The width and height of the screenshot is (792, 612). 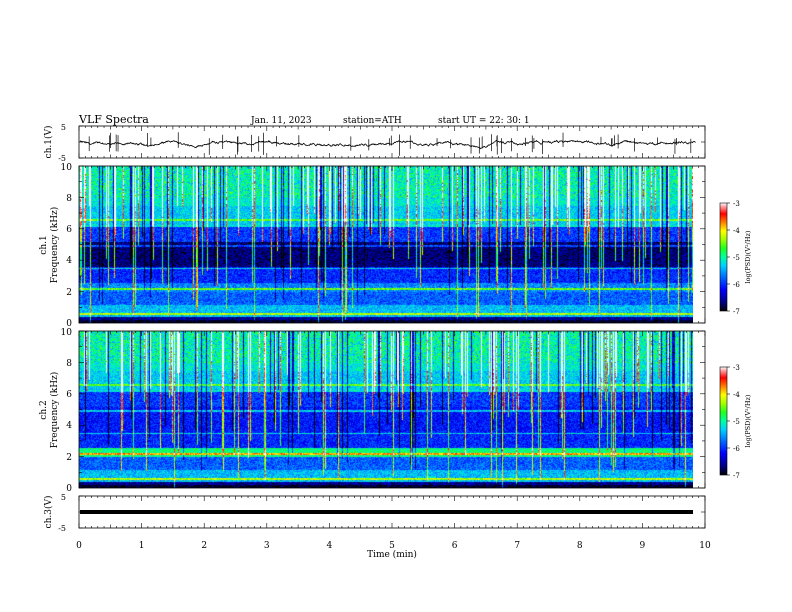 What do you see at coordinates (67, 333) in the screenshot?
I see `ch2-freq-tick-label: 10` at bounding box center [67, 333].